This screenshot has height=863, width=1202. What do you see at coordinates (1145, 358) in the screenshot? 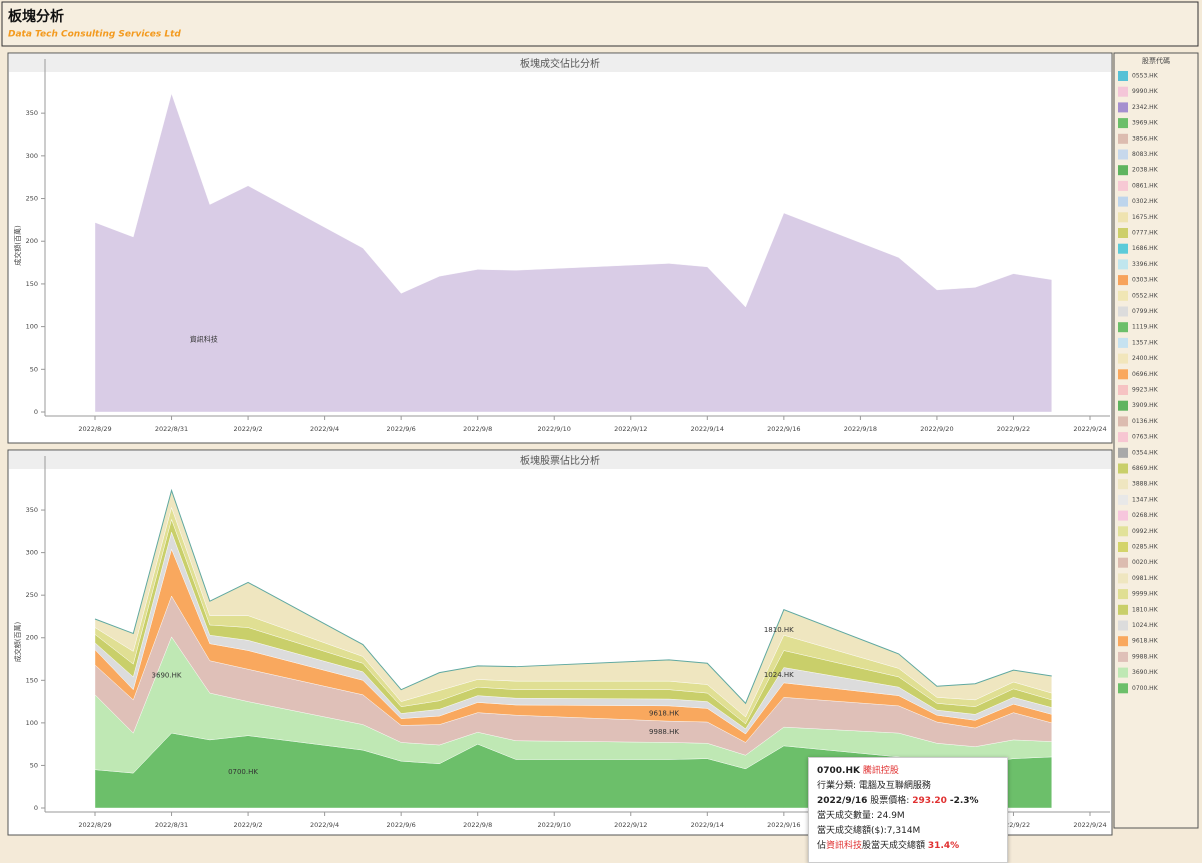
I see `legend-label: 2400.HK` at bounding box center [1145, 358].